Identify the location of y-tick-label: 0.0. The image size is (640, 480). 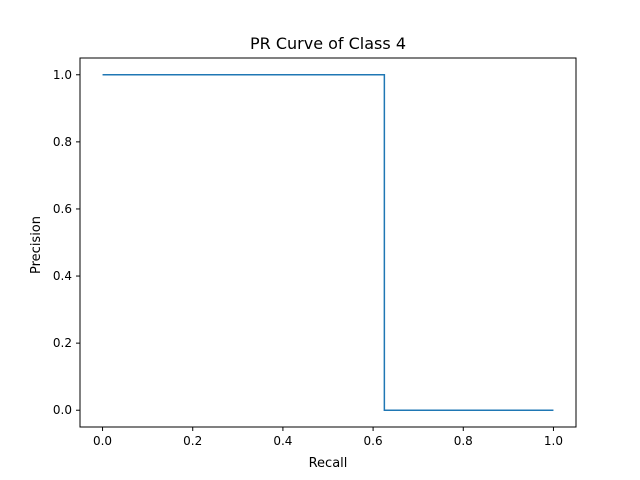
(62, 410).